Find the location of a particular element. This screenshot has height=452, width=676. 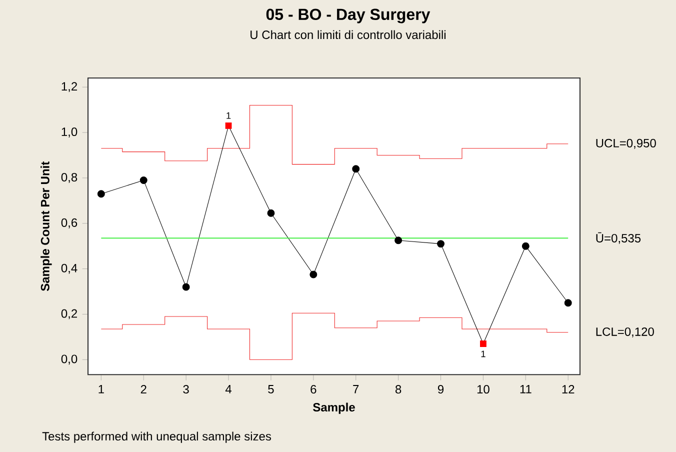

chart-subtitle: U Chart con limiti di controllo variabili is located at coordinates (348, 35).